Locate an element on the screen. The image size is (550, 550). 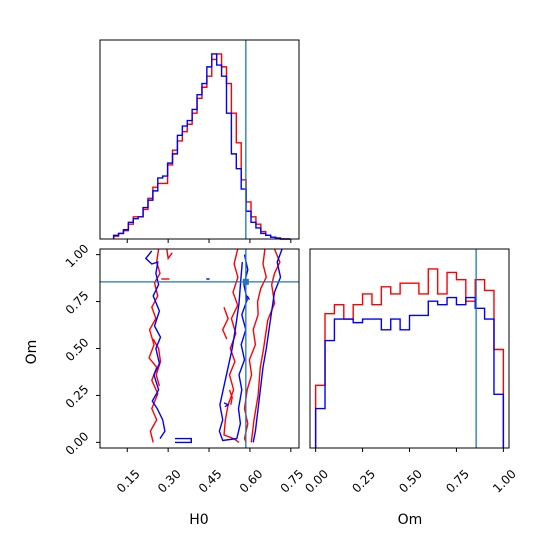
om-xtick-label-4: 1.00 is located at coordinates (504, 481).